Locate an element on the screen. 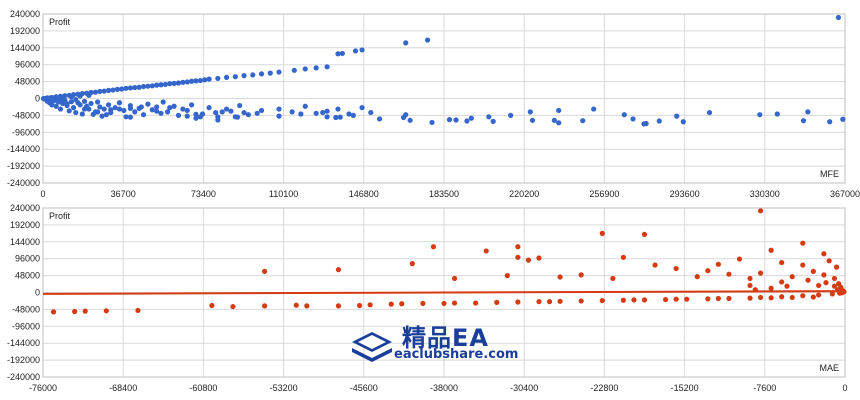  y-tick-label: 192000 is located at coordinates (25, 31).